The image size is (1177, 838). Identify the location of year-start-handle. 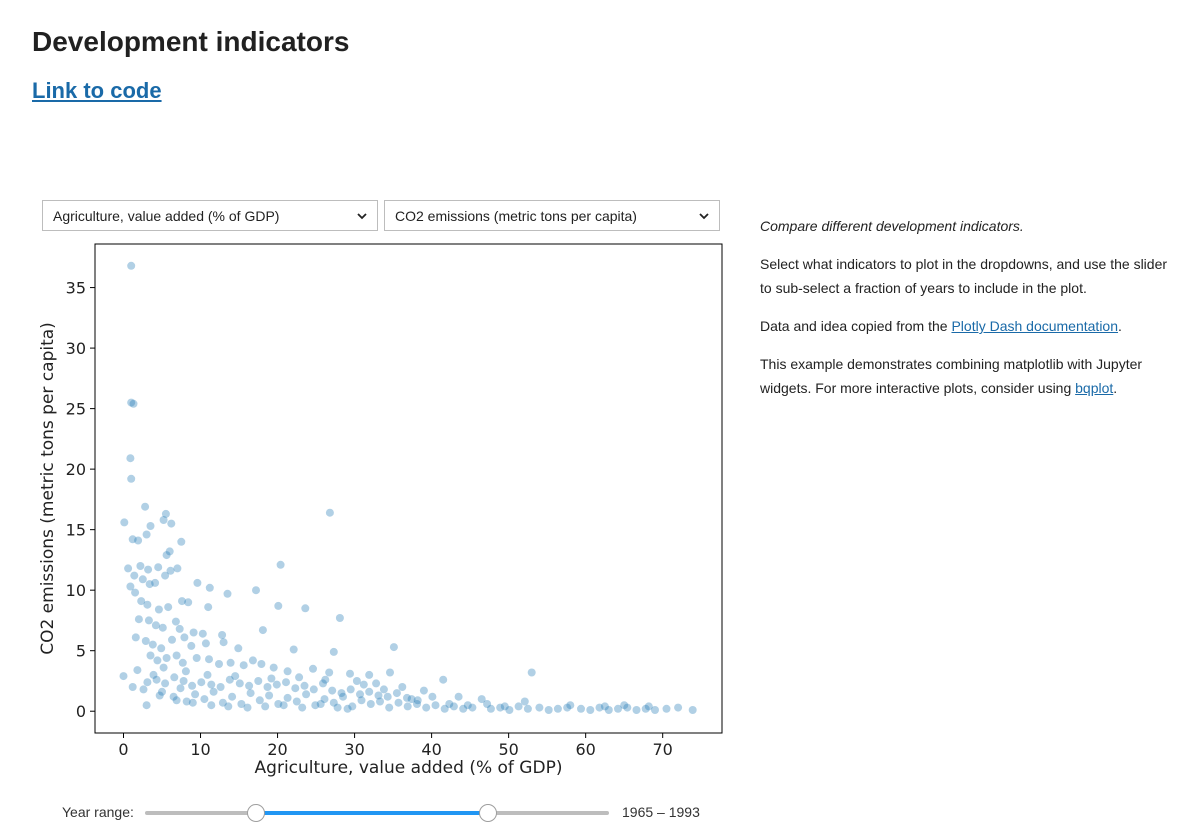
(256, 813).